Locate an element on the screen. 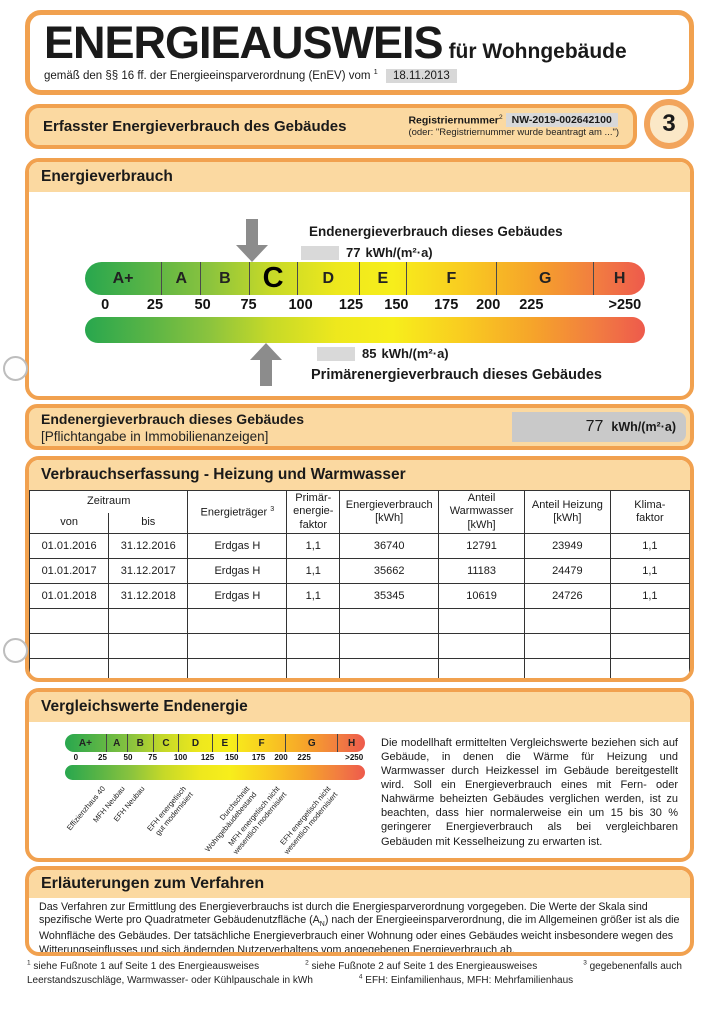 The image size is (717, 1021). end-energy-value-row: 77 kWh/(m²·a) is located at coordinates (367, 252).